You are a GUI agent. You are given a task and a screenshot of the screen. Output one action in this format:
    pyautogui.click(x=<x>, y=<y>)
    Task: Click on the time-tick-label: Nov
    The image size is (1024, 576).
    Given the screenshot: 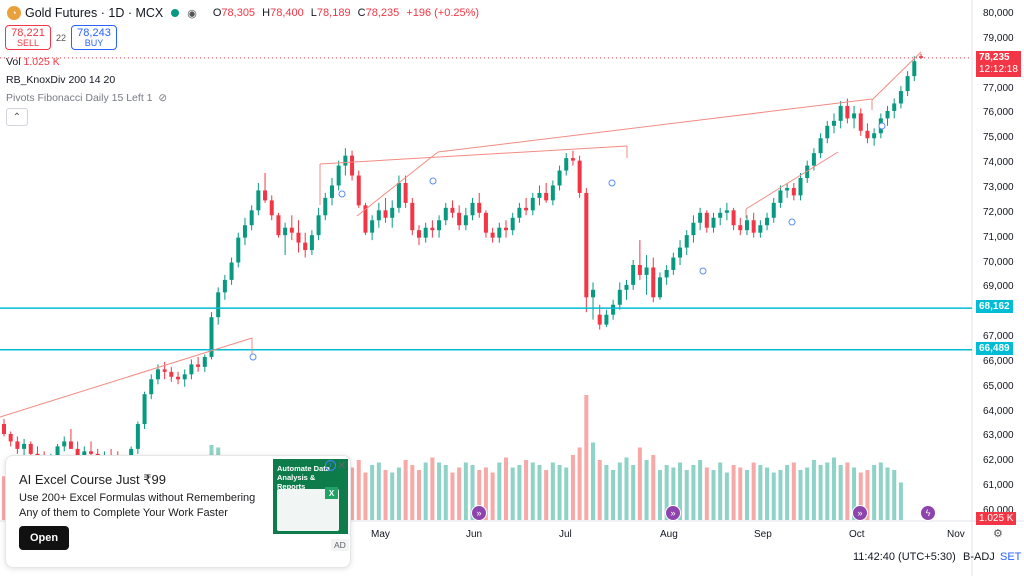 What is the action you would take?
    pyautogui.click(x=956, y=534)
    